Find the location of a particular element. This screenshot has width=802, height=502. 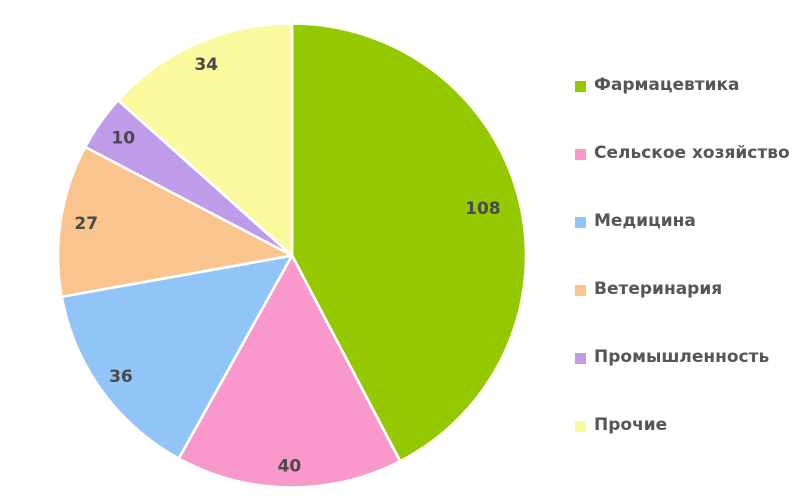

legend-label: Фармацевтика is located at coordinates (667, 85).